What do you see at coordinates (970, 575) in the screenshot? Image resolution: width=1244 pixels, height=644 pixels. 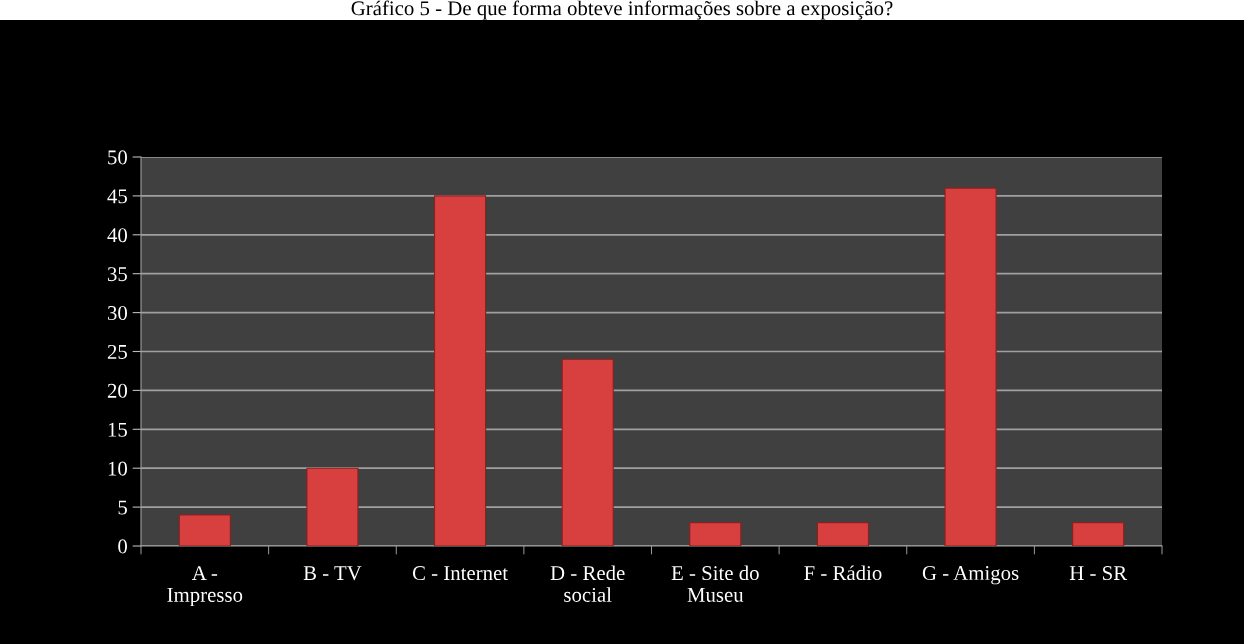 I see `x-tick-label: G - Amigos` at bounding box center [970, 575].